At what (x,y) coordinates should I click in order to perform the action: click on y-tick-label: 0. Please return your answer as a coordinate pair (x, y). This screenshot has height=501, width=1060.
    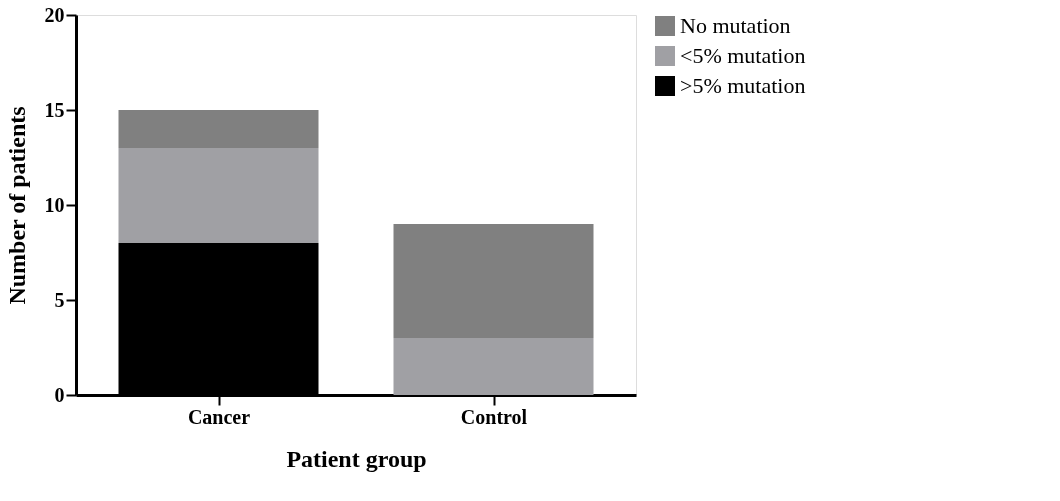
    Looking at the image, I should click on (59, 394).